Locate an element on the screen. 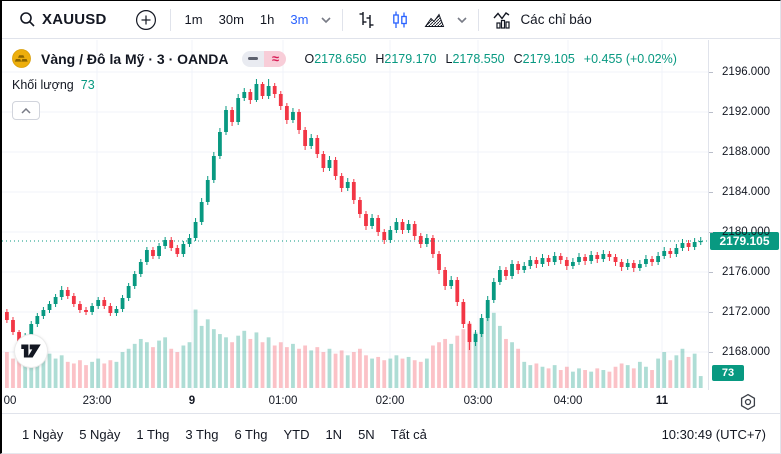 This screenshot has width=781, height=454. ohlc-o: O2178.650 is located at coordinates (335, 58).